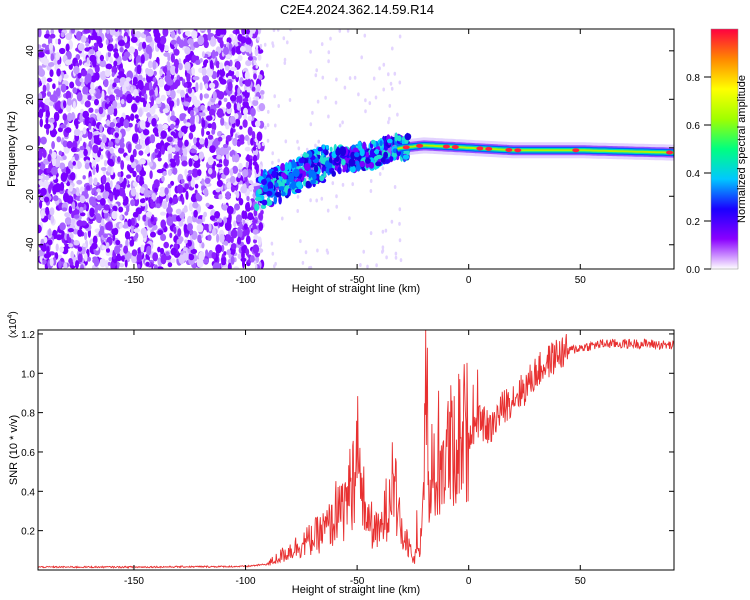 Image resolution: width=750 pixels, height=600 pixels. Describe the element at coordinates (30, 196) in the screenshot. I see `y-tick-label: -20` at that location.